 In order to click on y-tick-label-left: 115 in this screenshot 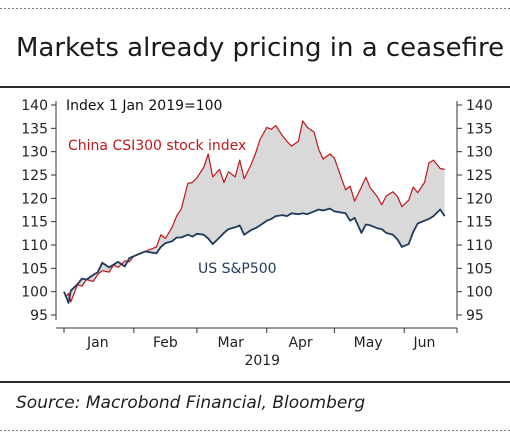, I will do `click(34, 223)`.